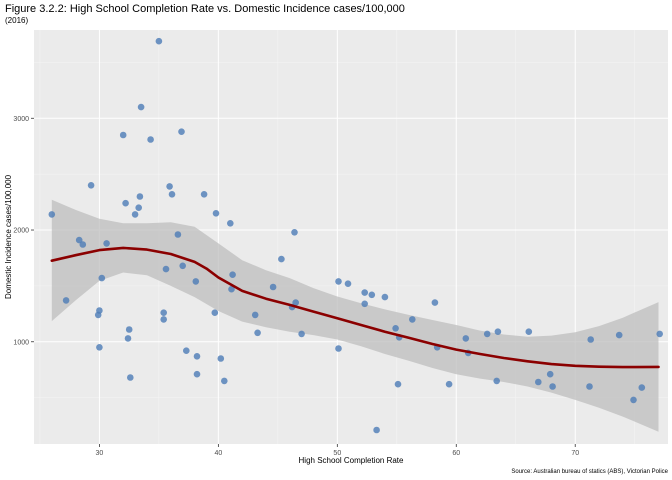 The width and height of the screenshot is (672, 480). Describe the element at coordinates (351, 460) in the screenshot. I see `x-axis-title: High School Completion Rate` at that location.